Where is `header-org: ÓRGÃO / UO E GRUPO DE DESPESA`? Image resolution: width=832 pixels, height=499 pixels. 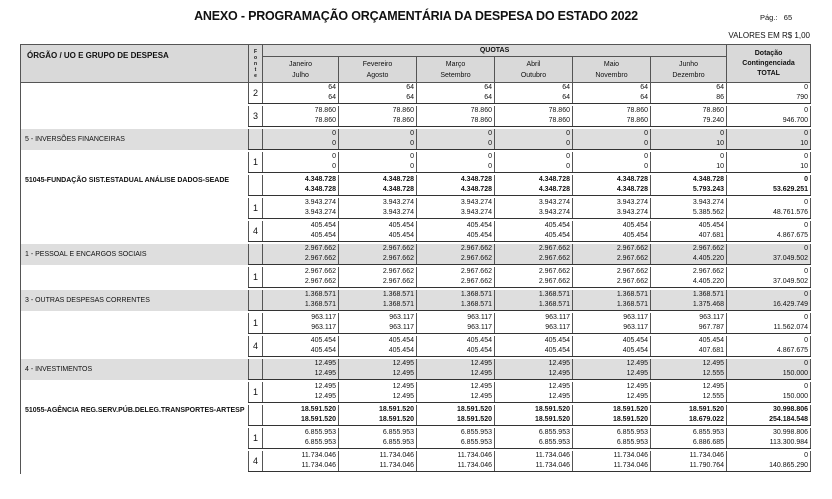
header-org: ÓRGÃO / UO E GRUPO DE DESPESA is located at coordinates (134, 63).